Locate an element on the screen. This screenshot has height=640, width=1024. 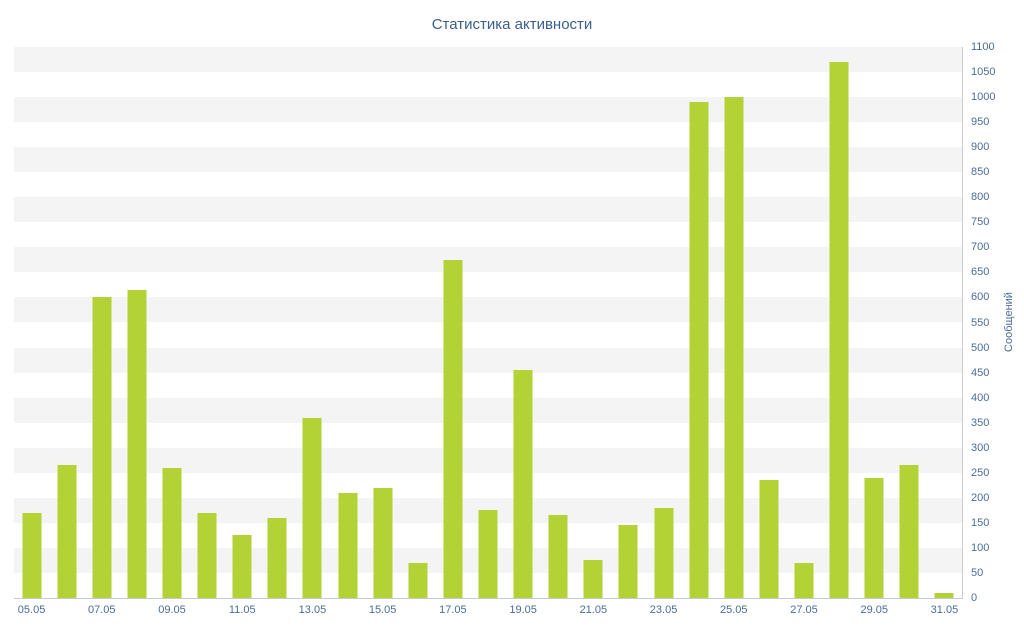
y-tick-label: 100 is located at coordinates (980, 547).